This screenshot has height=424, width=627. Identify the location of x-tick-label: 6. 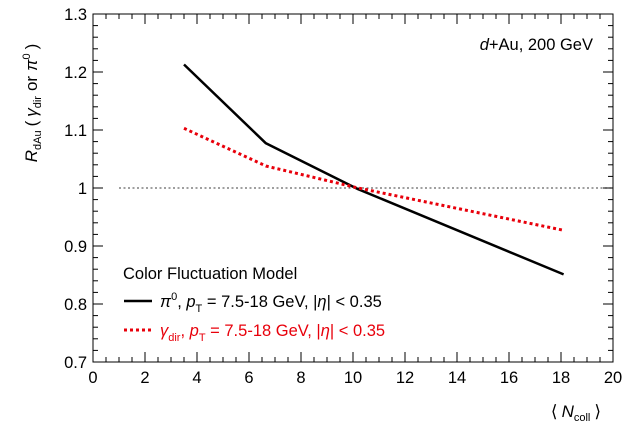
(248, 378).